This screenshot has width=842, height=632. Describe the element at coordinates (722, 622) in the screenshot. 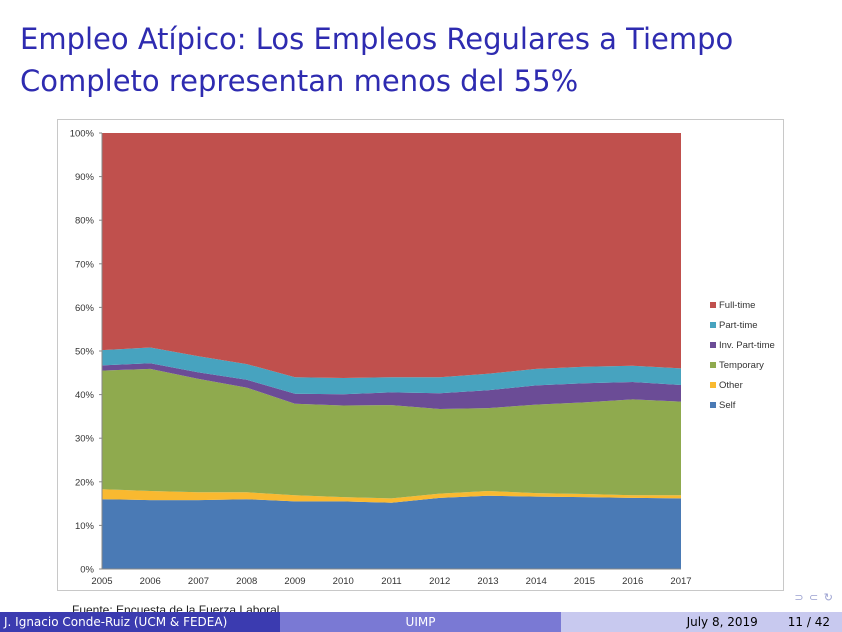

I see `footer-date: July 8, 2019` at that location.